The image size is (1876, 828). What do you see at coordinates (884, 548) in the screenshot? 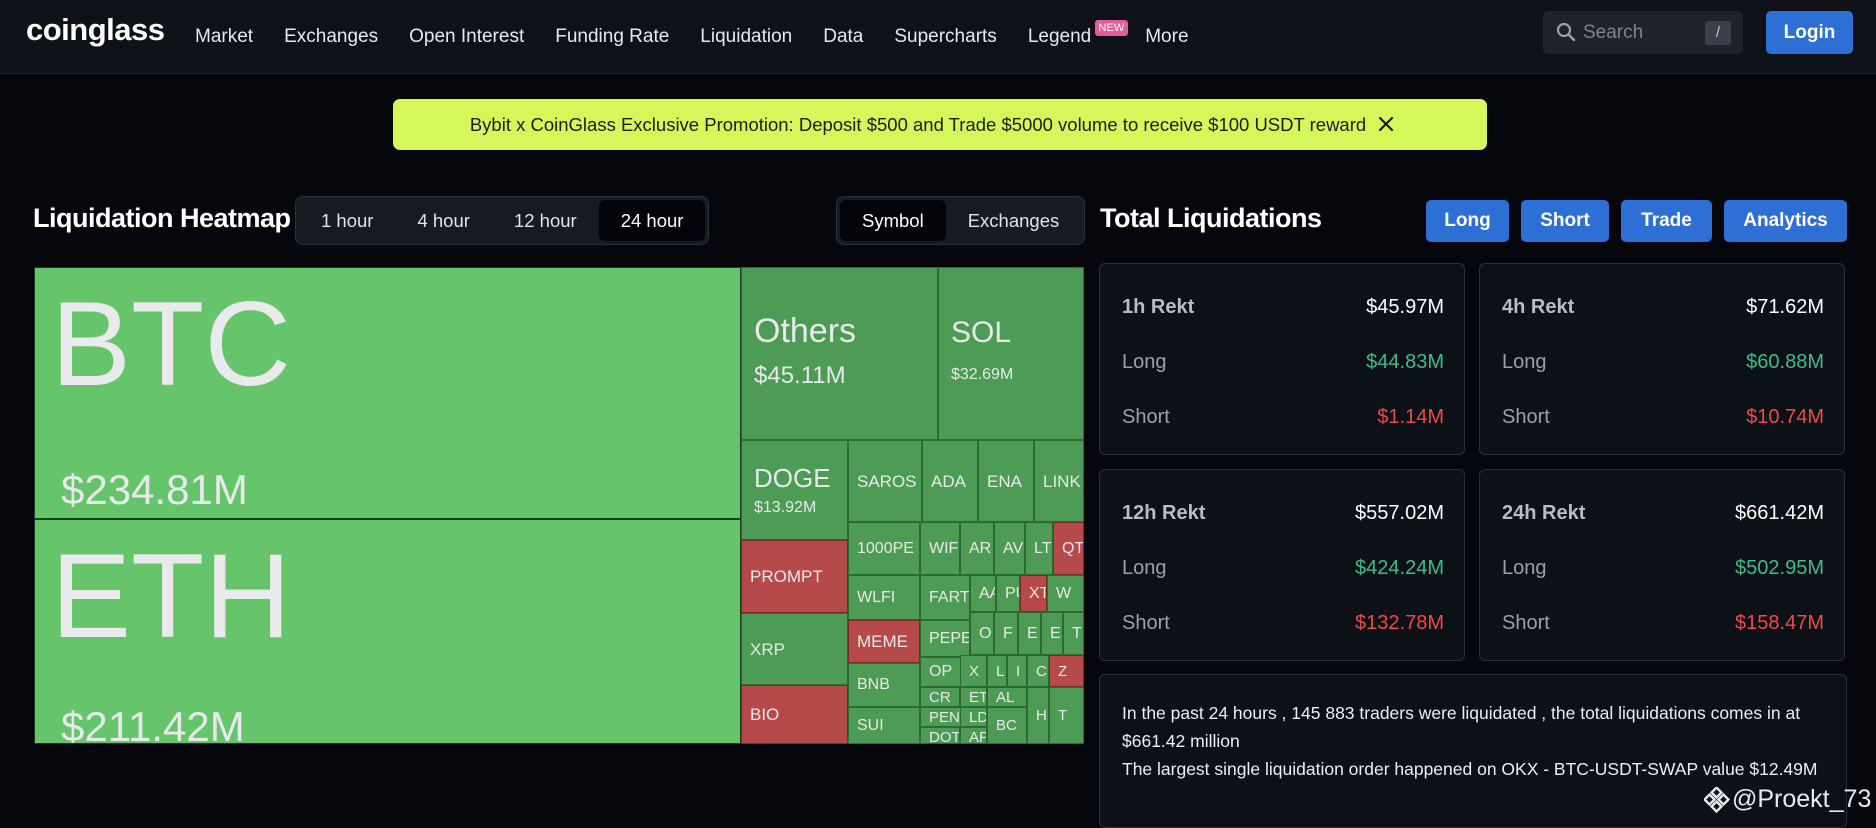
I see `heatmap-tile-1000pe: 1000PE` at bounding box center [884, 548].